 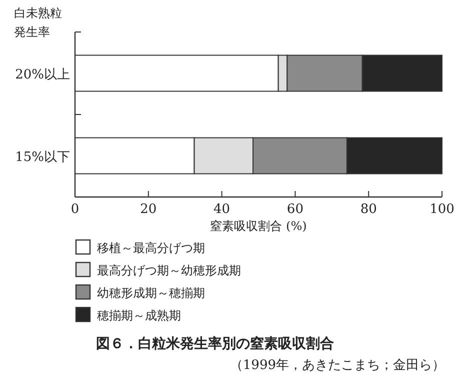 What do you see at coordinates (42, 157) in the screenshot?
I see `y-tick-label: 15%以下` at bounding box center [42, 157].